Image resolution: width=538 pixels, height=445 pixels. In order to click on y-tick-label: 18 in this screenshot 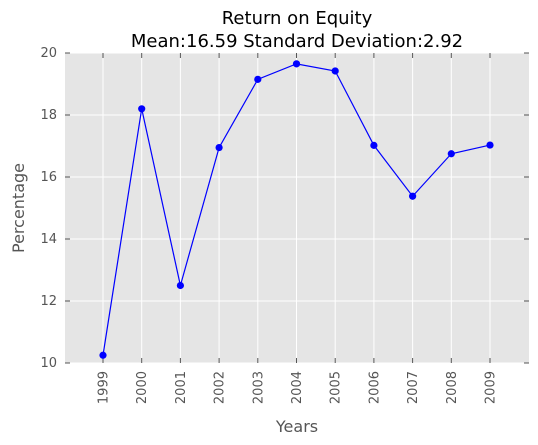, I will do `click(48, 115)`.